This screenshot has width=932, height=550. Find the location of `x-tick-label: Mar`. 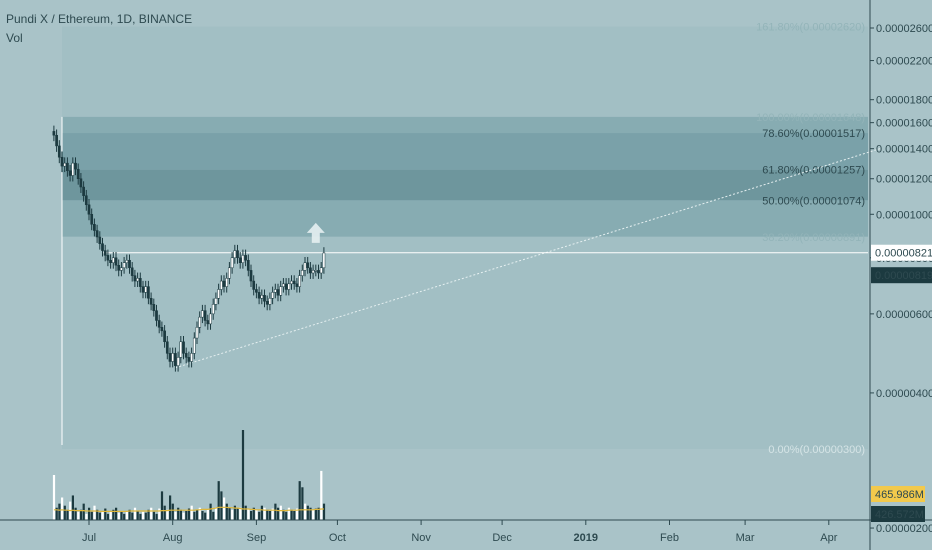

x-tick-label: Mar is located at coordinates (745, 538).